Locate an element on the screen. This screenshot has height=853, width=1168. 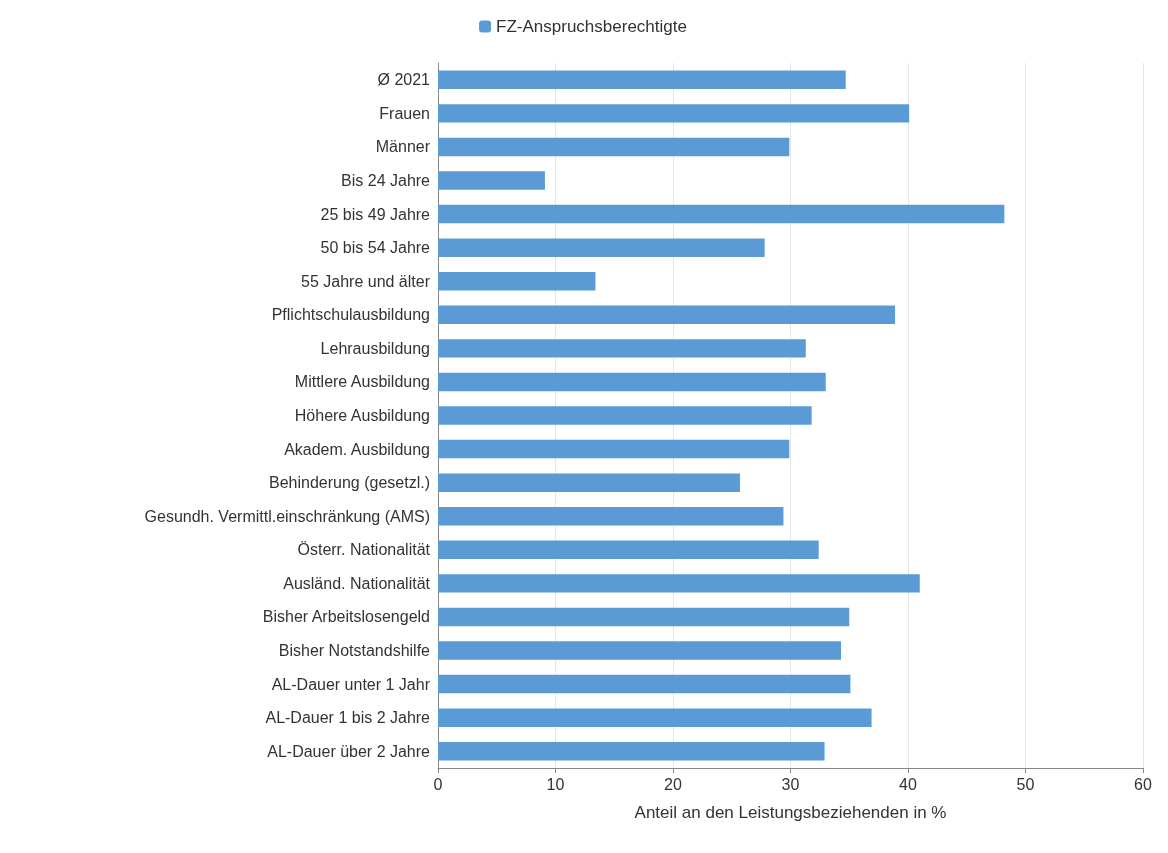
y-tick-label: Pflichtschulausbildung is located at coordinates (350, 315).